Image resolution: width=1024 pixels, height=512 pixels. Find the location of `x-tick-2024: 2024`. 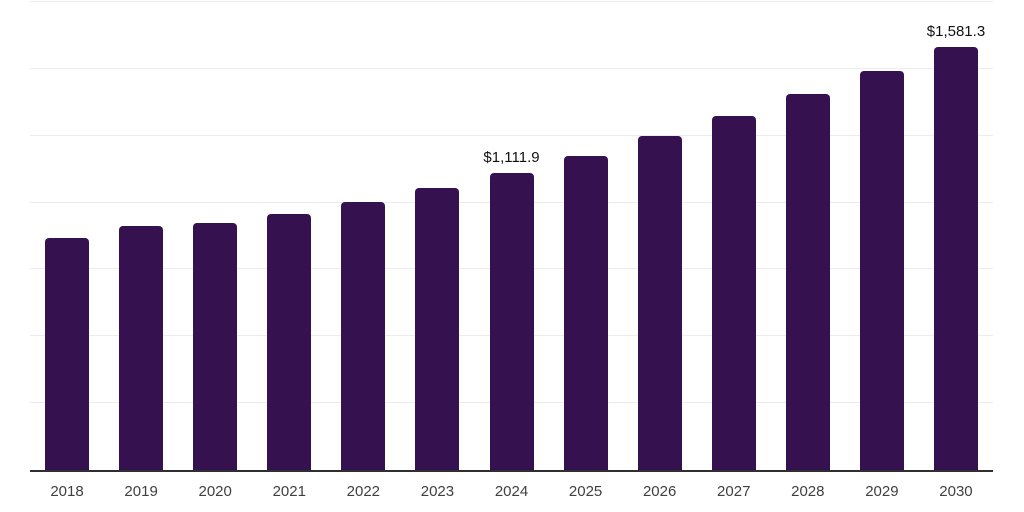

x-tick-2024: 2024 is located at coordinates (511, 491).